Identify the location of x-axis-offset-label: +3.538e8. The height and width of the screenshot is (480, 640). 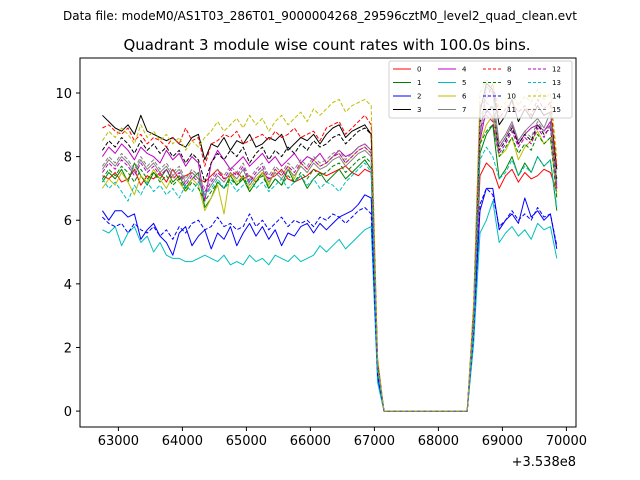
(544, 462).